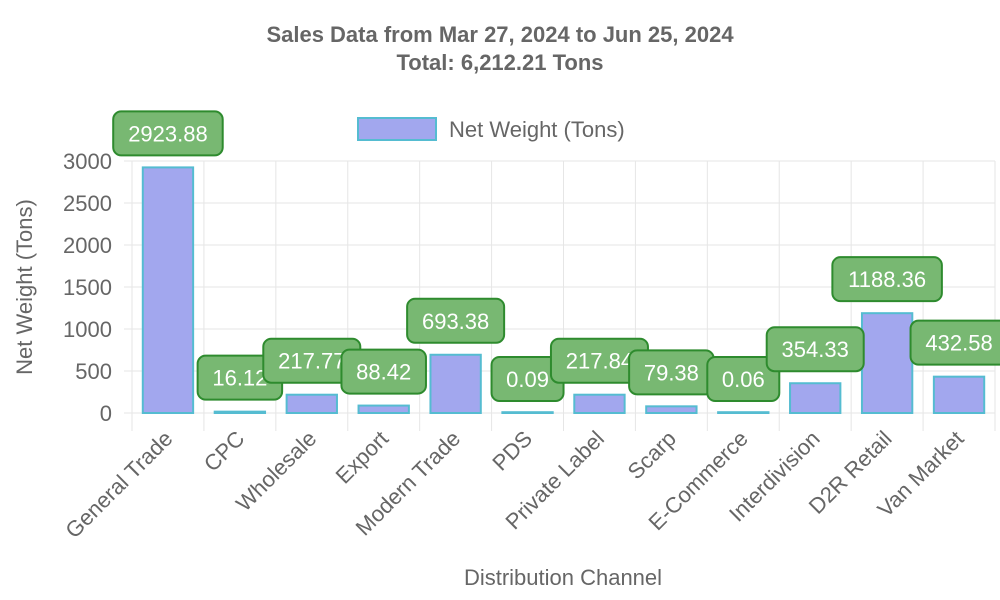  Describe the element at coordinates (118, 484) in the screenshot. I see `x-tick-label: General Trade` at that location.